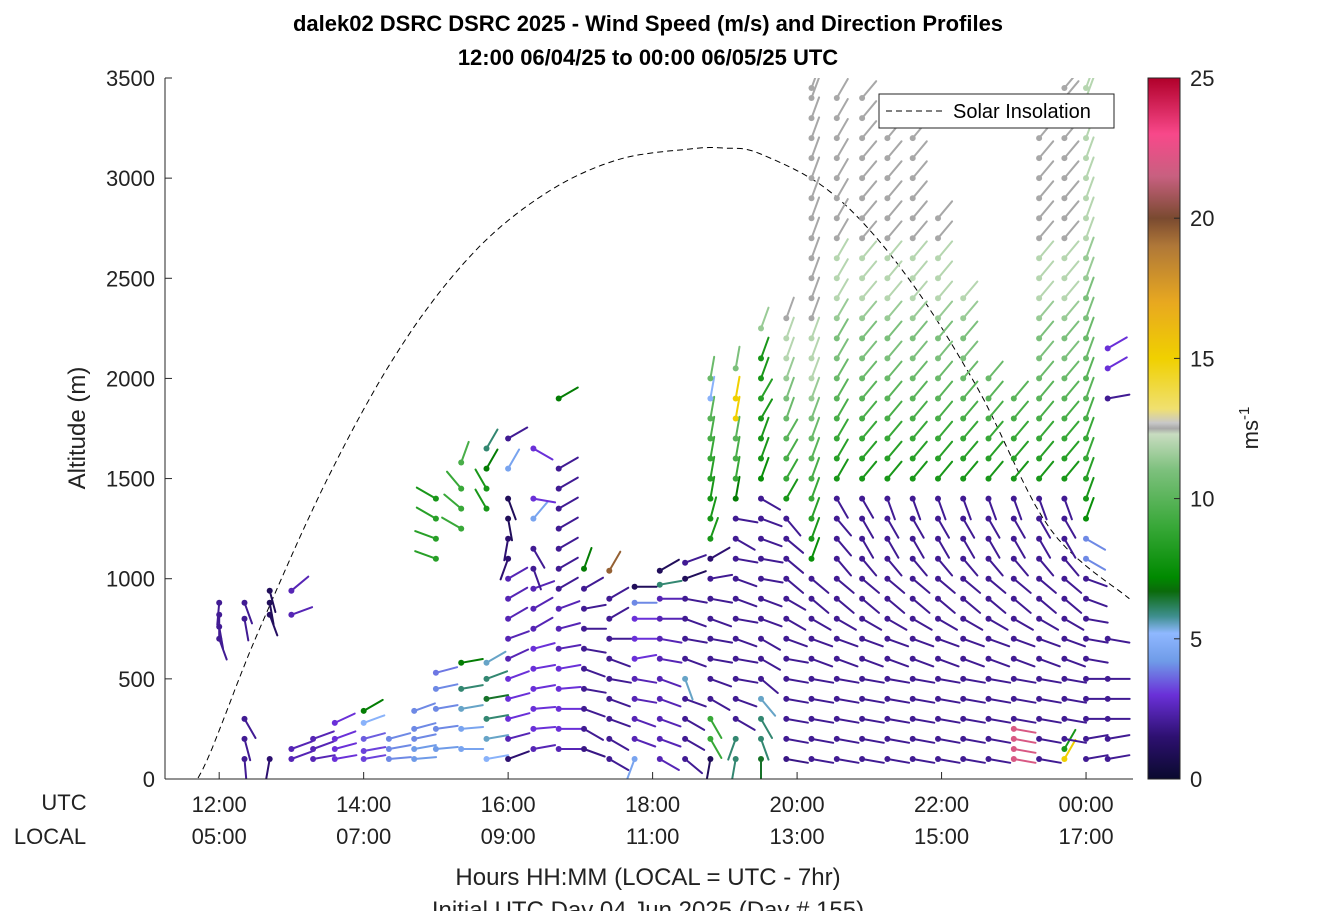 This screenshot has height=911, width=1343. What do you see at coordinates (130, 78) in the screenshot?
I see `y-tick-label-7: 3500` at bounding box center [130, 78].